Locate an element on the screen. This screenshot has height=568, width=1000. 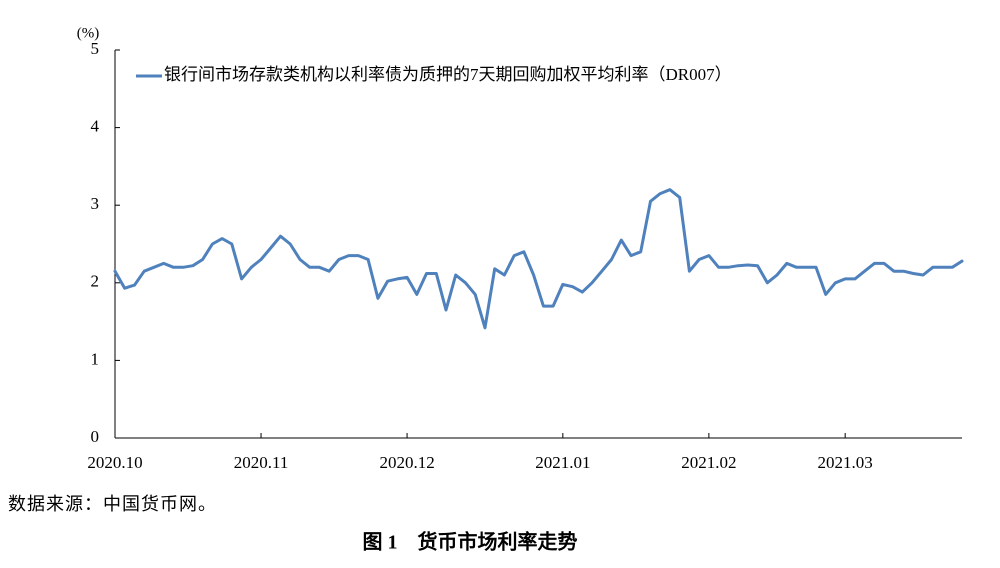
x-tick-label: 2021.02 is located at coordinates (708, 462).